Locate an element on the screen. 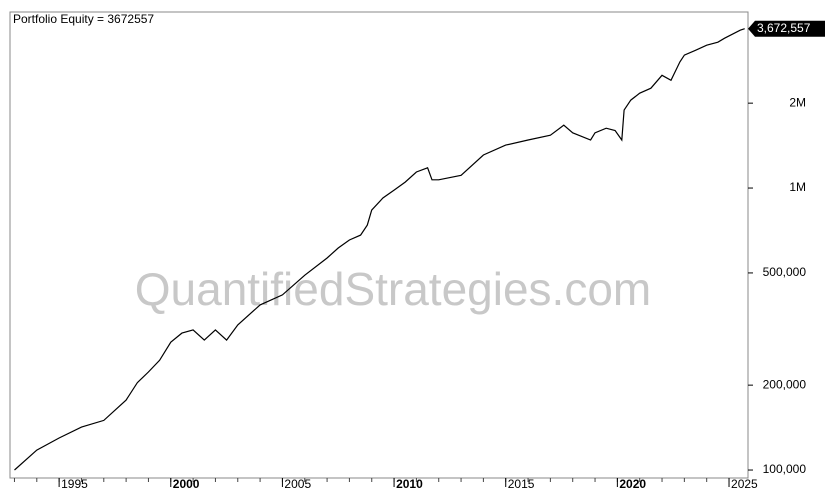  x-tick-label: 1995 is located at coordinates (74, 484).